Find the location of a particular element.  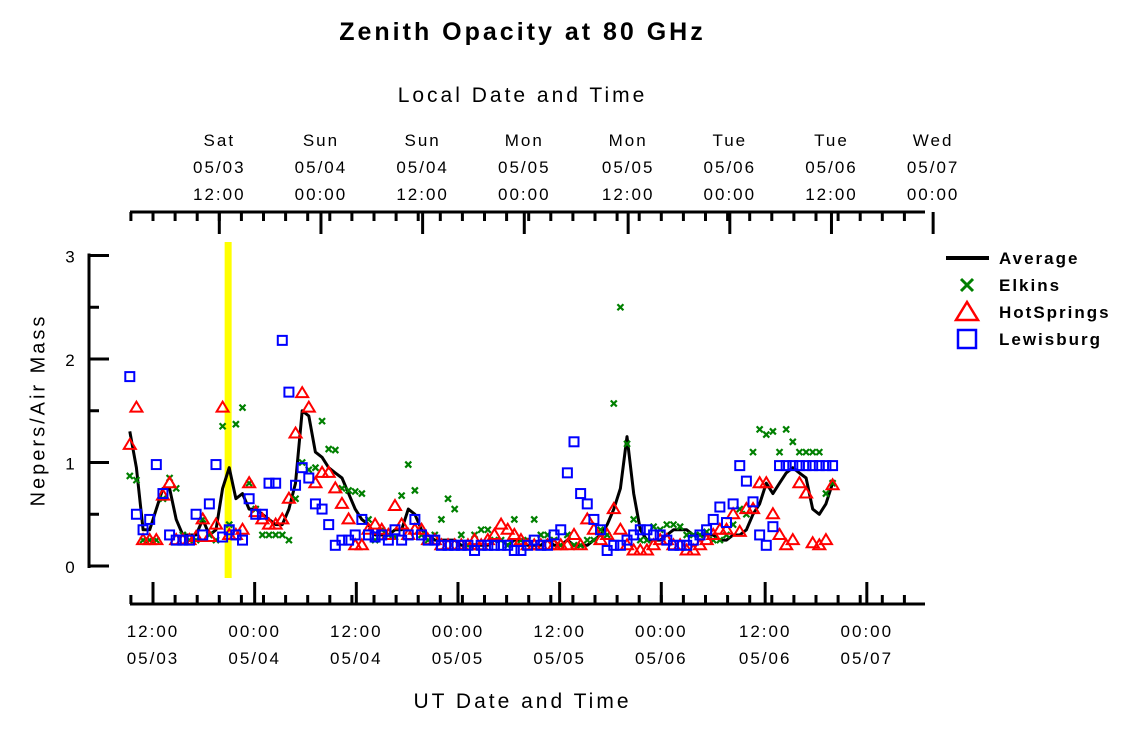

top-tick-day: Sat is located at coordinates (220, 140).